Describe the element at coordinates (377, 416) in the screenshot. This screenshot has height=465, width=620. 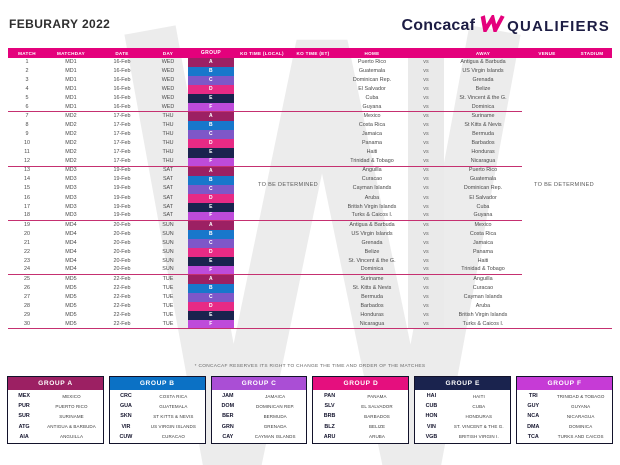
I see `team-name: BARBADOS` at that location.